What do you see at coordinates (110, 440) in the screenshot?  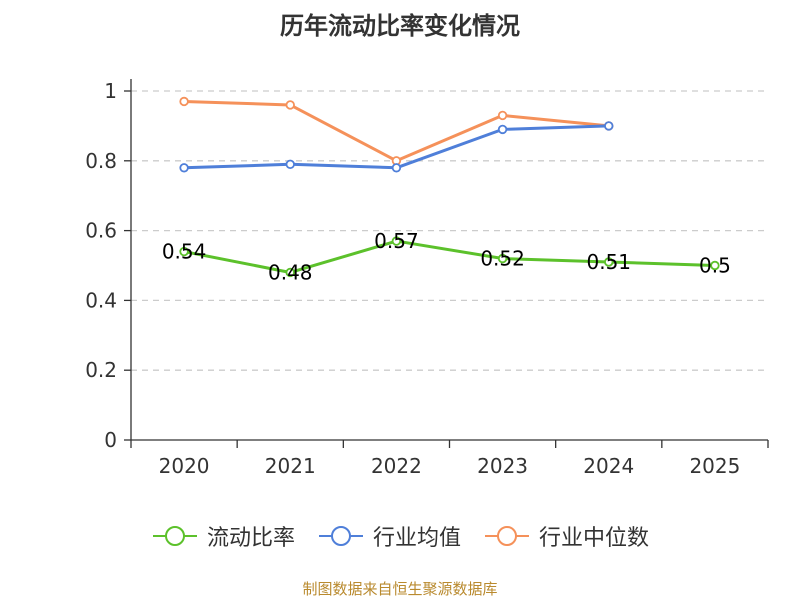 I see `y-tick-label: 0` at bounding box center [110, 440].